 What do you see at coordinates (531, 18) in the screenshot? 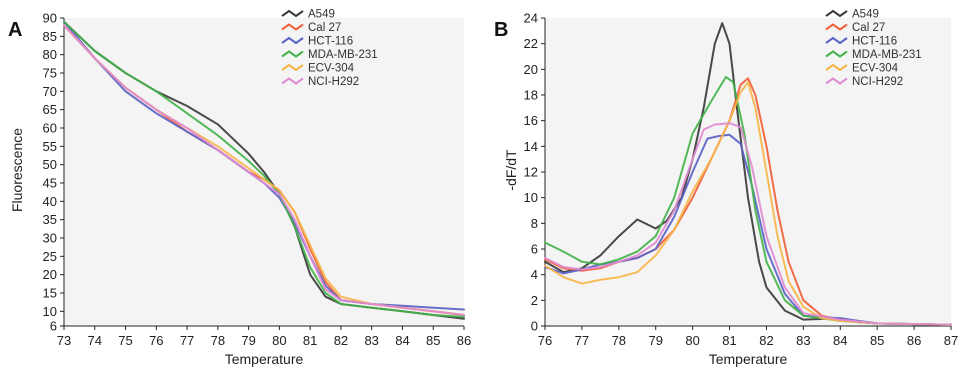
I see `y-tick-label: 24` at bounding box center [531, 18].